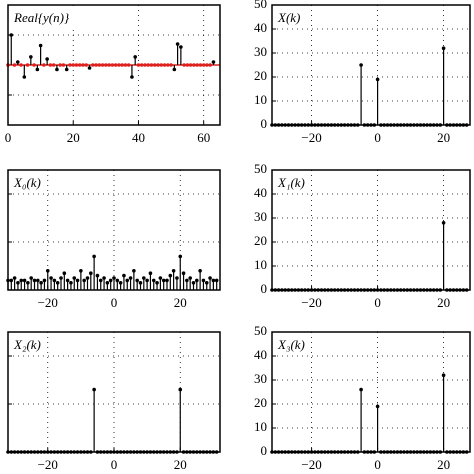  Describe the element at coordinates (288, 17) in the screenshot. I see `panel-title: X(k)` at that location.